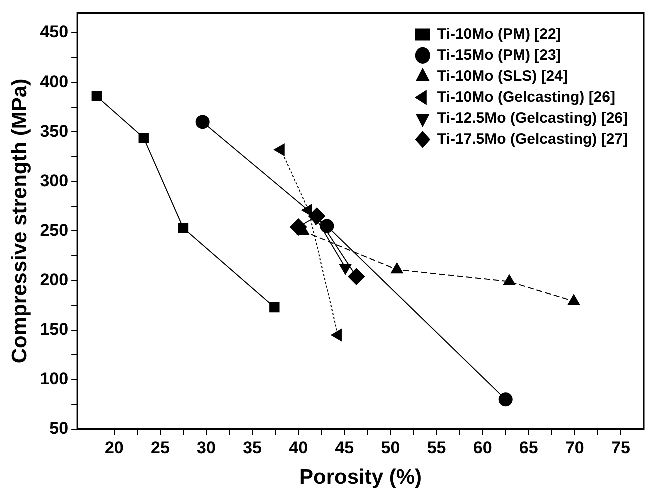 The width and height of the screenshot is (654, 503). I want to click on legend-label: Ti-10Mo (SLS) [24], so click(502, 76).